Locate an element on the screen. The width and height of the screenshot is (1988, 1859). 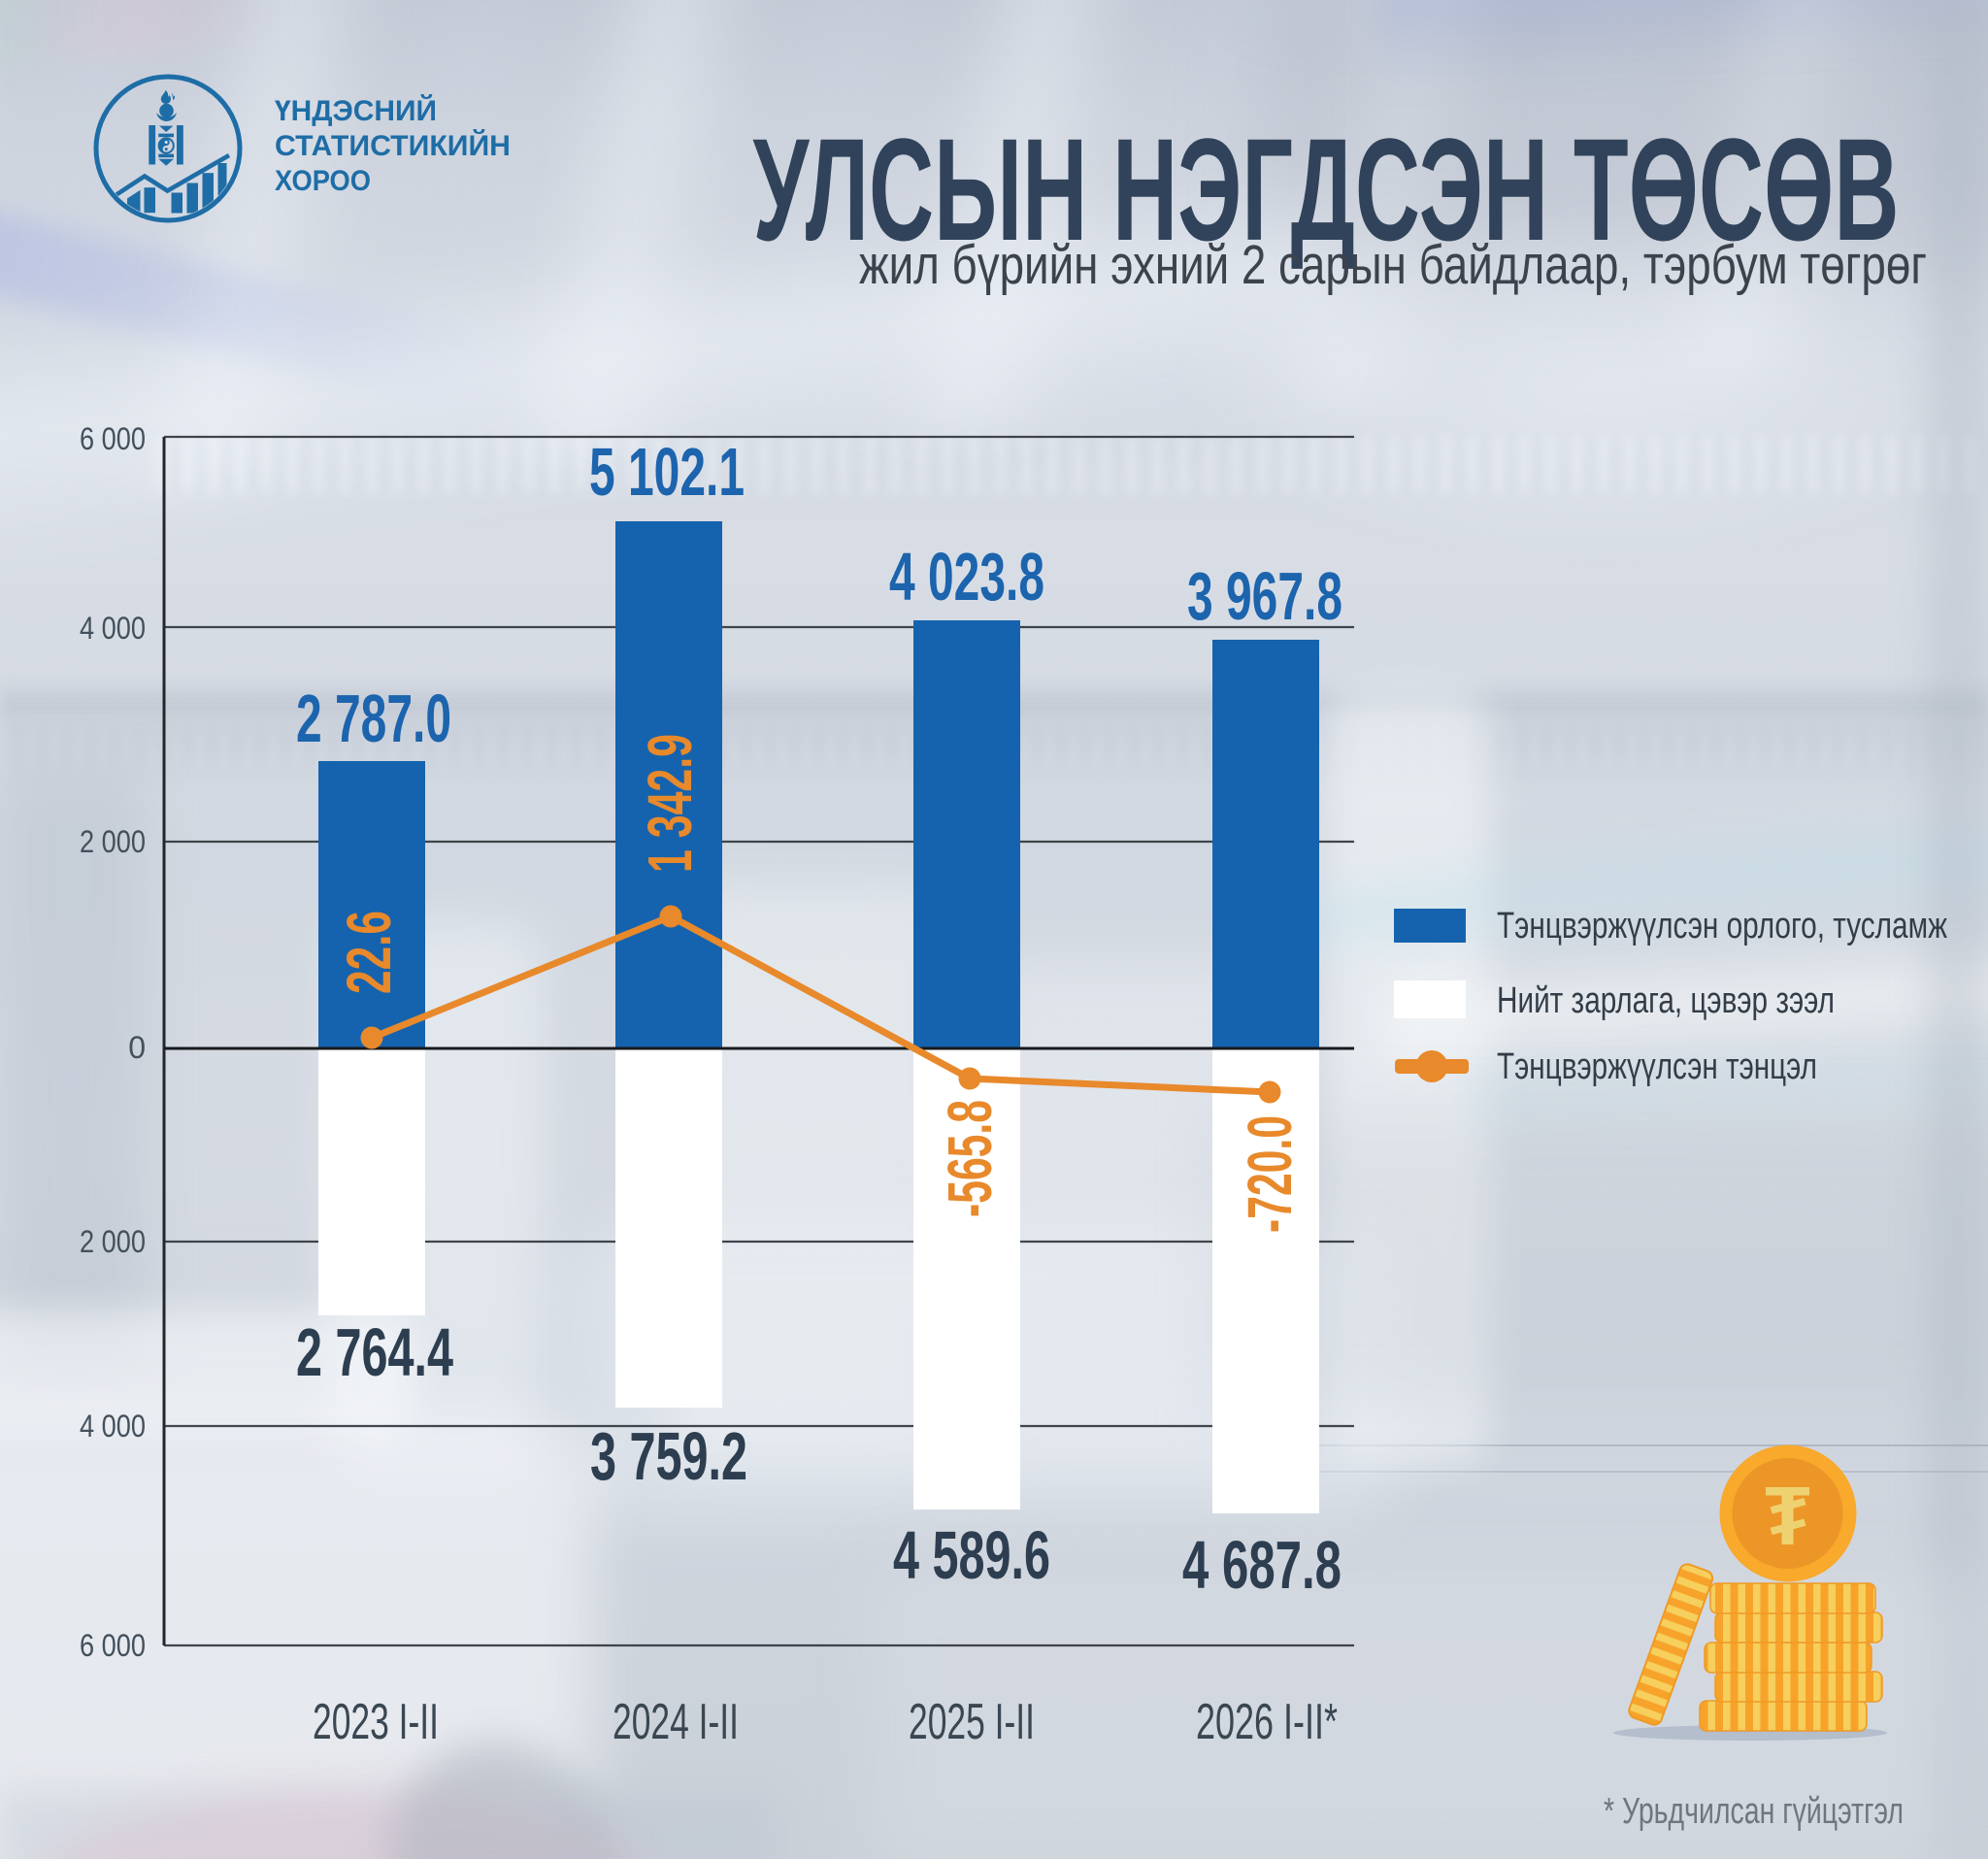
svg-text: -565.8 is located at coordinates (970, 1159).